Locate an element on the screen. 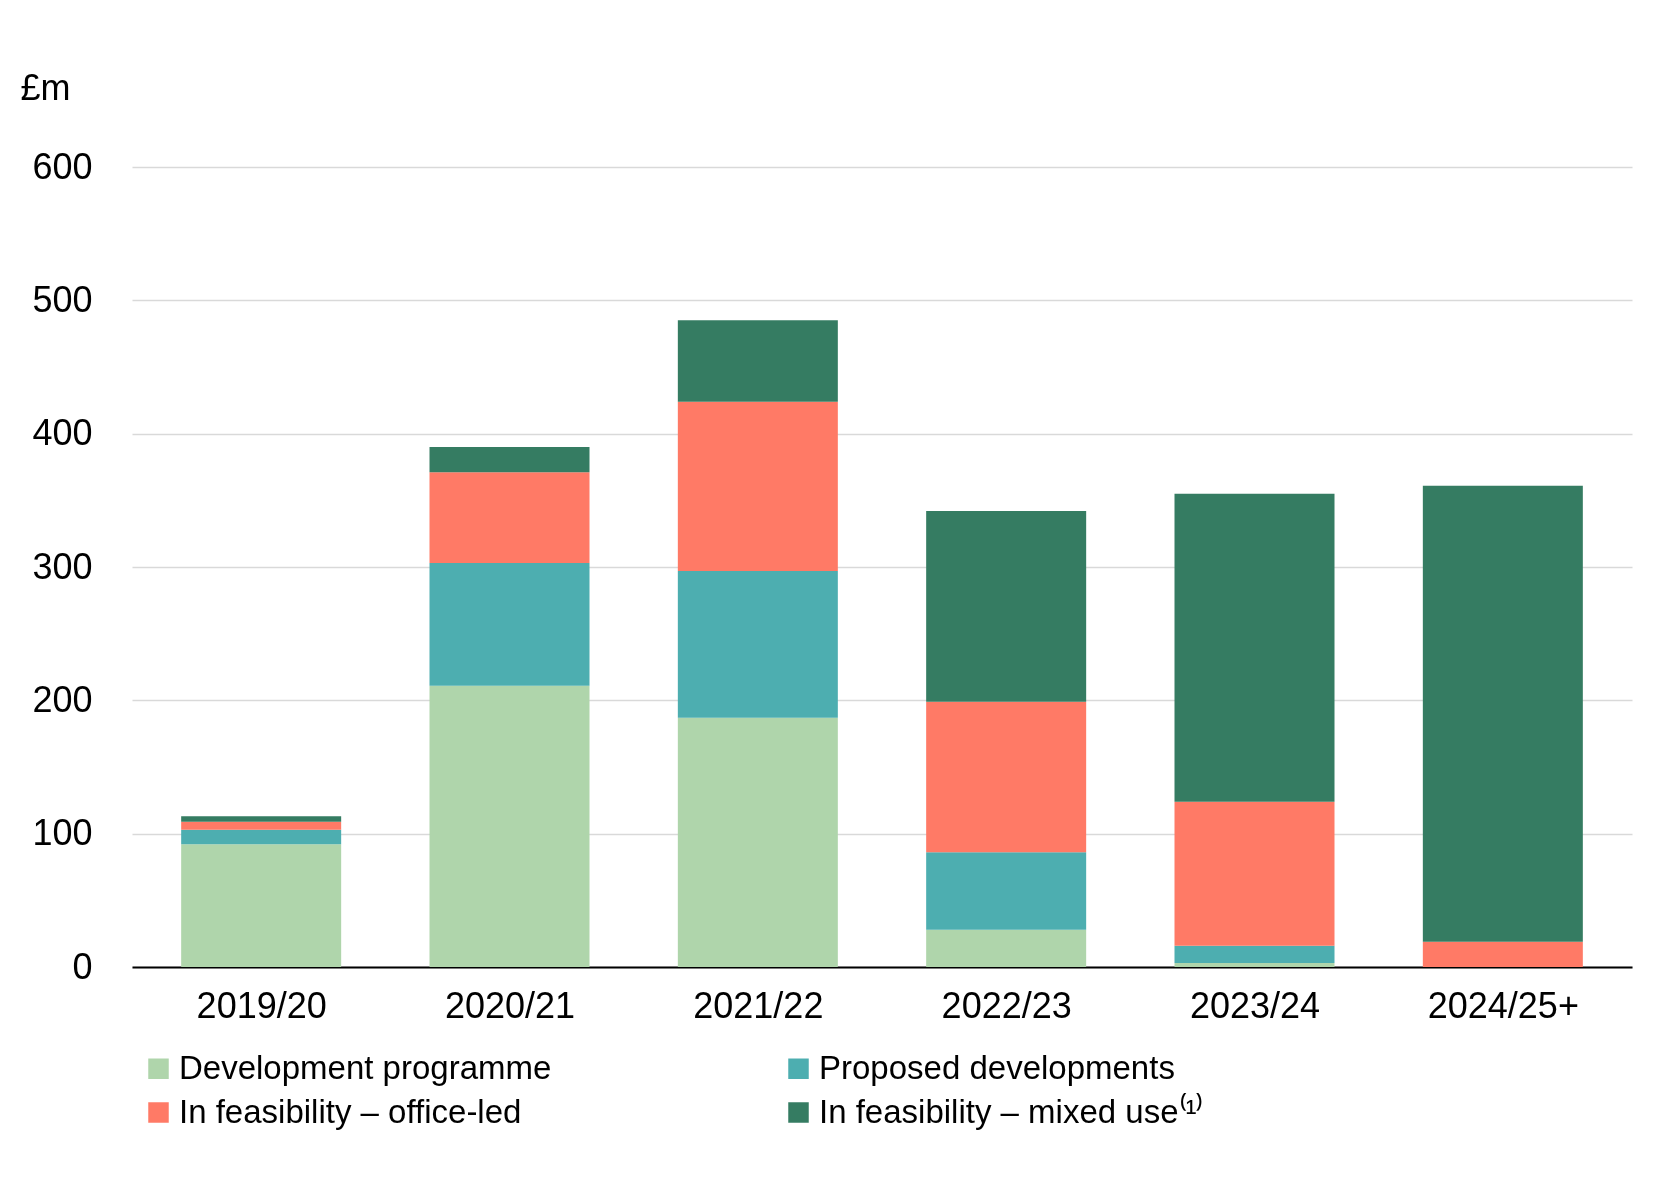 Image resolution: width=1676 pixels, height=1192 pixels. legend-label: In feasibility – mixed use⁽¹⁾ is located at coordinates (1011, 1111).